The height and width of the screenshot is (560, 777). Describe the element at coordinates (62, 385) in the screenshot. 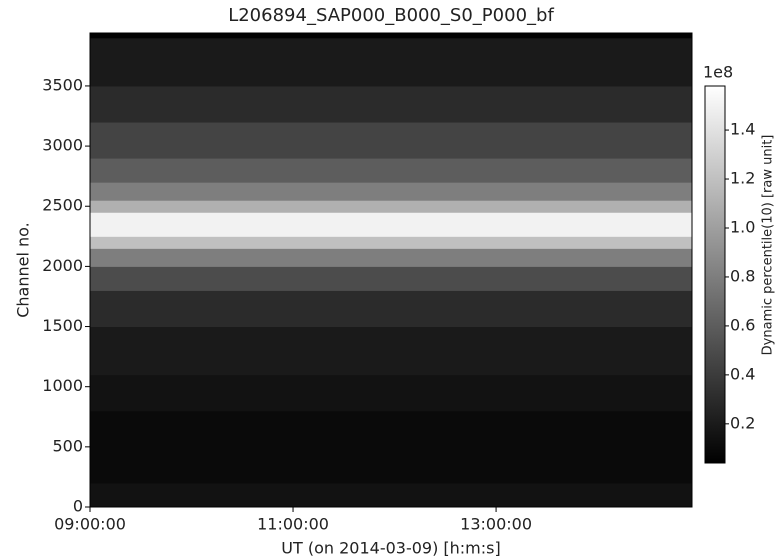

I see `y-tick-label: 1000` at that location.